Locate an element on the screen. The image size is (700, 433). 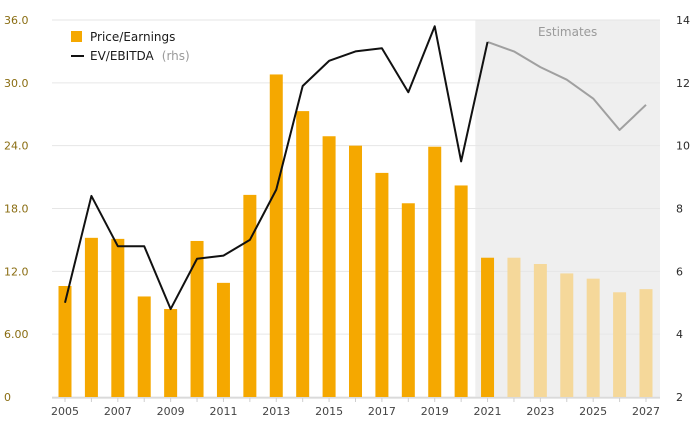
legend: Price/Earnings EV/EBITDA (rhs) is located at coordinates (130, 47).